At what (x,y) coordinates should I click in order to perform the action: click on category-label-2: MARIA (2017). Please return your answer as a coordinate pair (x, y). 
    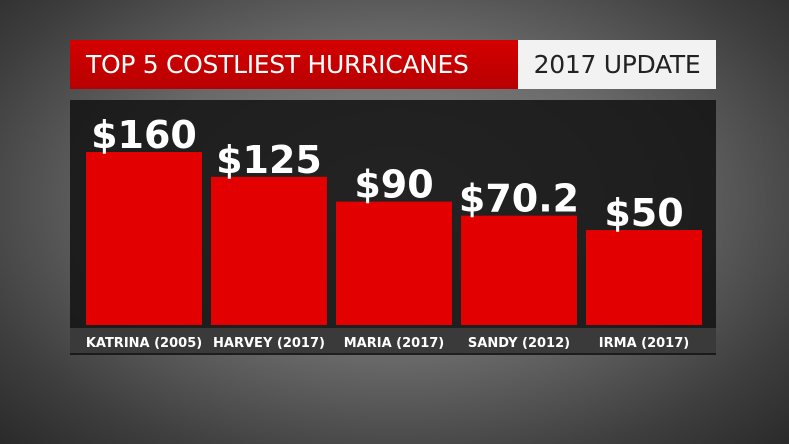
    Looking at the image, I should click on (394, 343).